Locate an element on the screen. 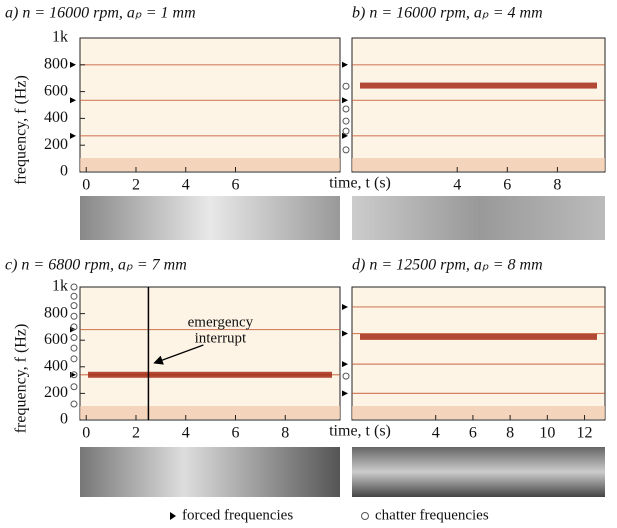 The image size is (617, 528). panel-title: a) n = 16000 rpm, aₚ = 1 mm is located at coordinates (100, 13).